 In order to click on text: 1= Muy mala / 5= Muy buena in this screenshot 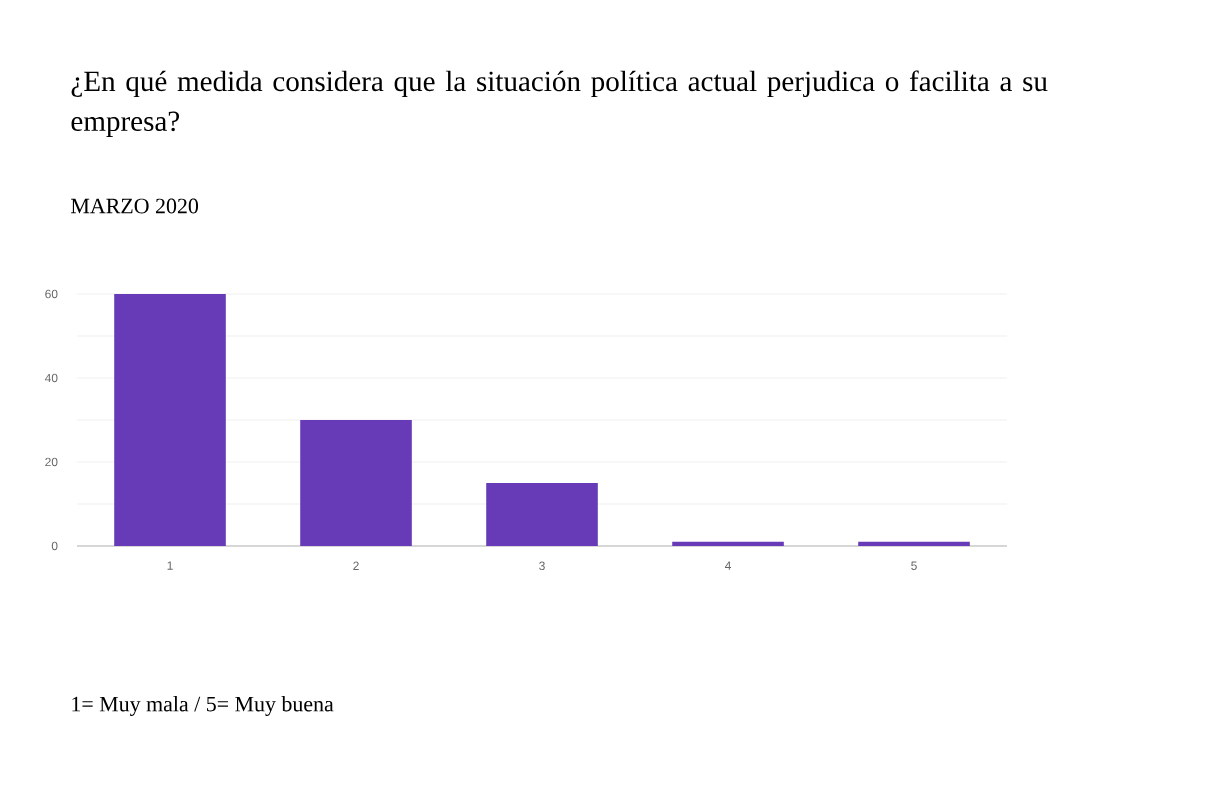, I will do `click(203, 706)`.